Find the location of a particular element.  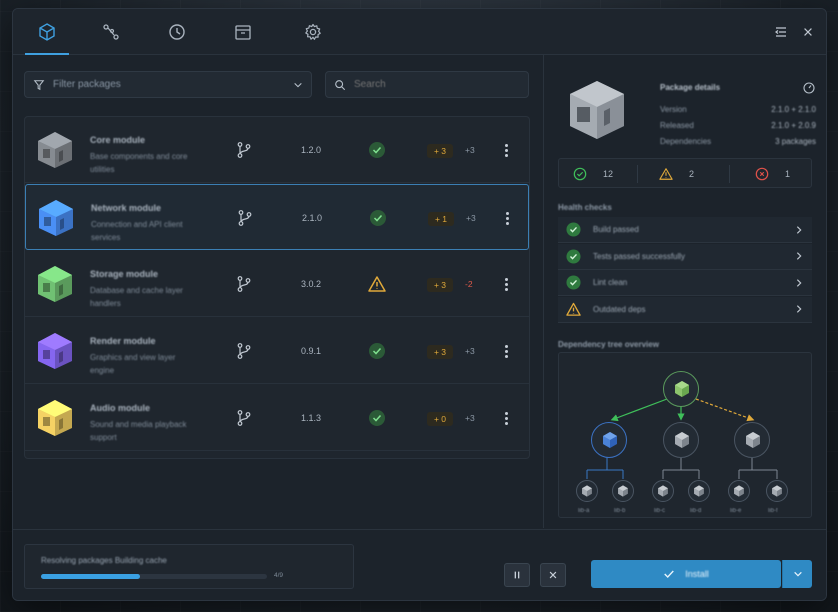

tree-root-node is located at coordinates (681, 389).